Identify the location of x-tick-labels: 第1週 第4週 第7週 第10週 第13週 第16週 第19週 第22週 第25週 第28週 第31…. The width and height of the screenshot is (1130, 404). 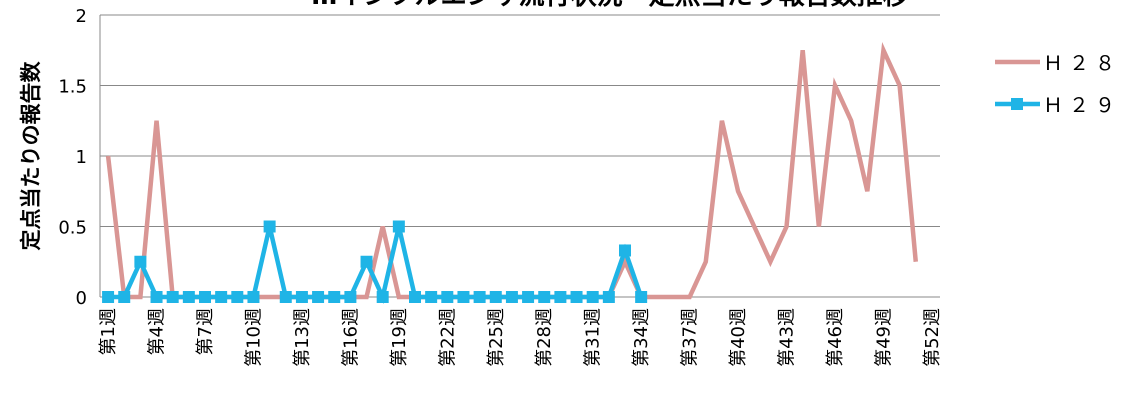
(520, 337).